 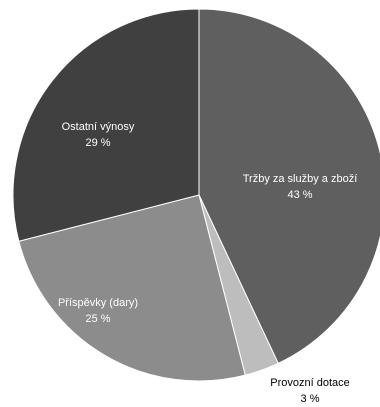 What do you see at coordinates (98, 311) in the screenshot?
I see `slice-label: Příspěvky (dary) 25 %` at bounding box center [98, 311].